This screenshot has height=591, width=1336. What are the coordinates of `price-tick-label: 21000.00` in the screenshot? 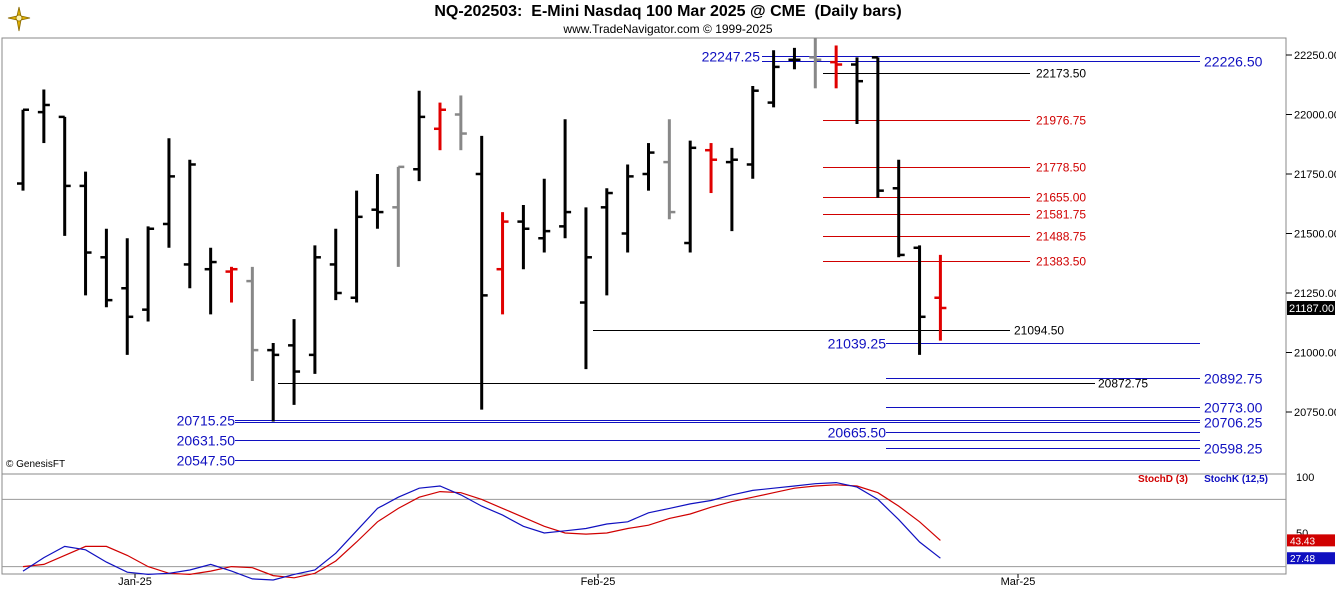 It's located at (1315, 354).